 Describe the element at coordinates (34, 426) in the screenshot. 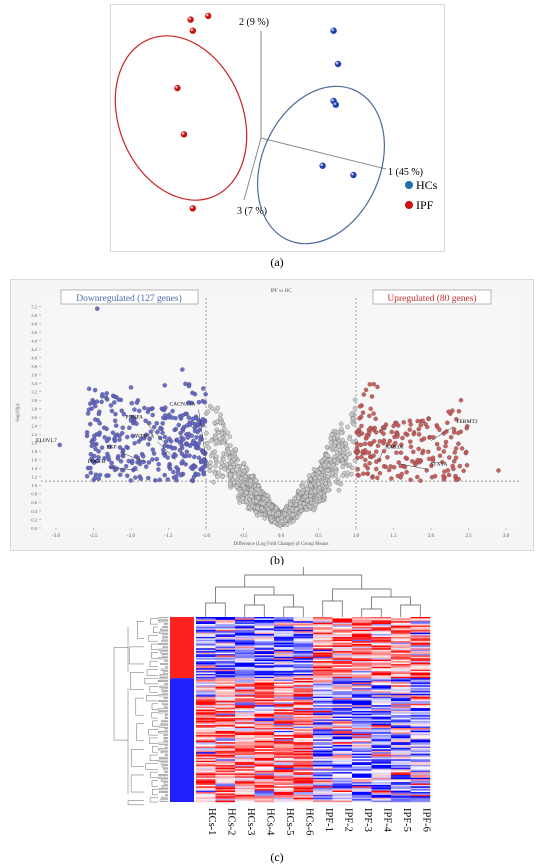

I see `y-tick-12: 2.4` at that location.